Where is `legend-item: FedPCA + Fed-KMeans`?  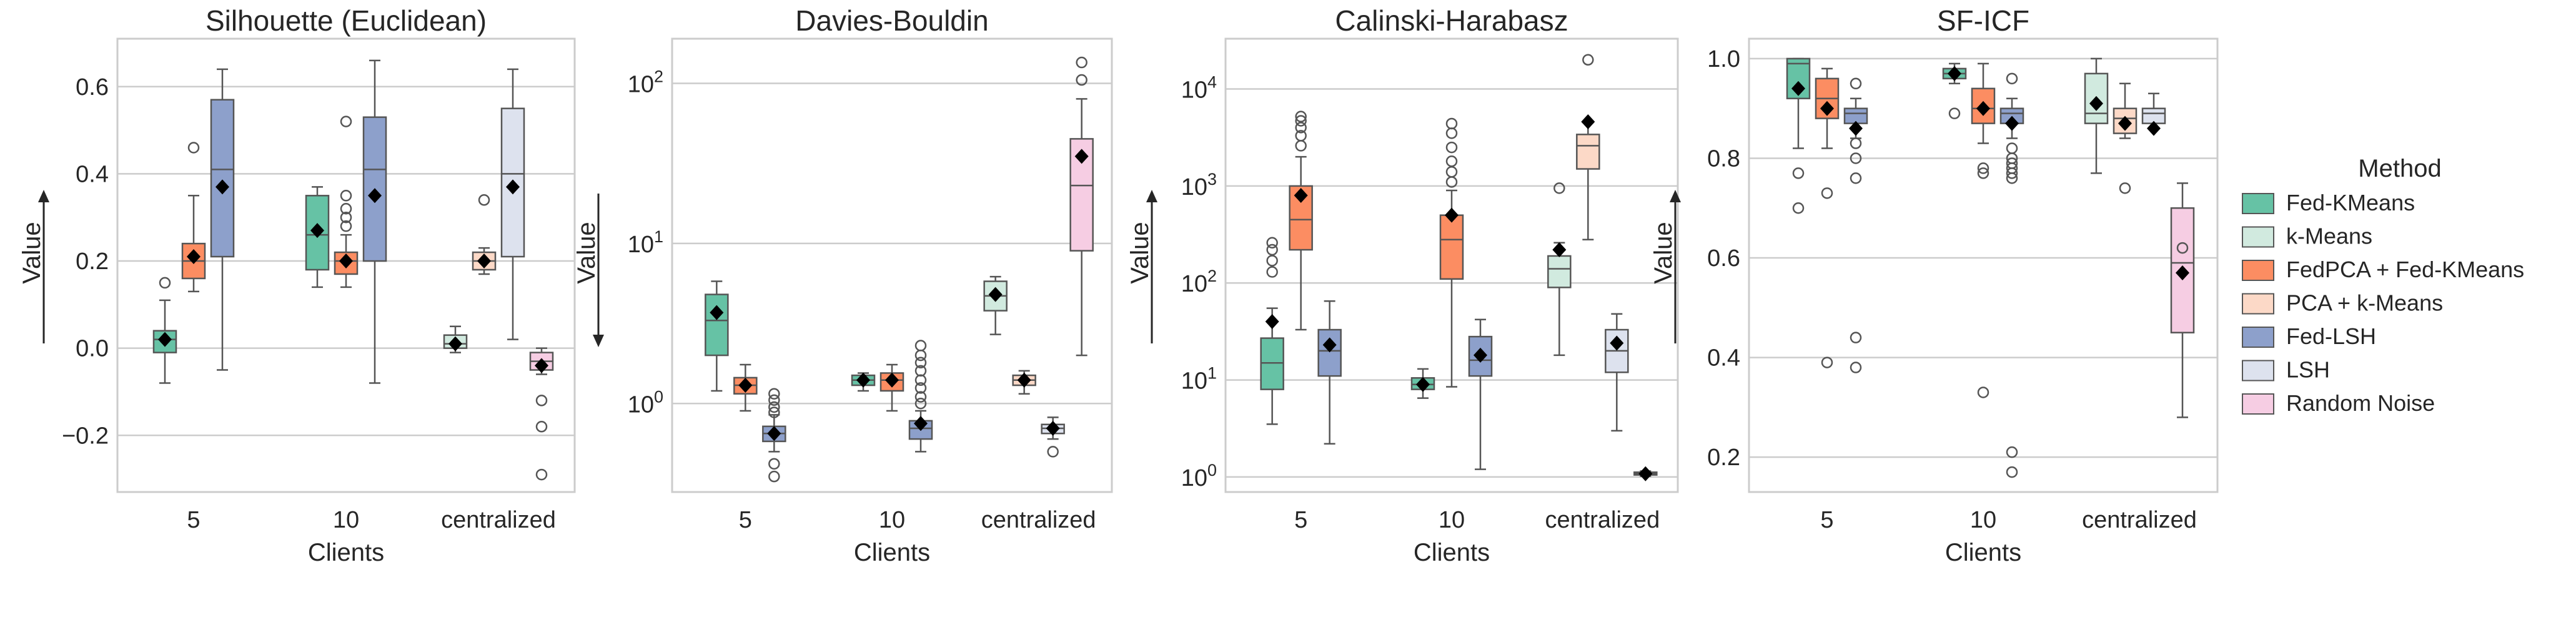 legend-item: FedPCA + Fed-KMeans is located at coordinates (2383, 269).